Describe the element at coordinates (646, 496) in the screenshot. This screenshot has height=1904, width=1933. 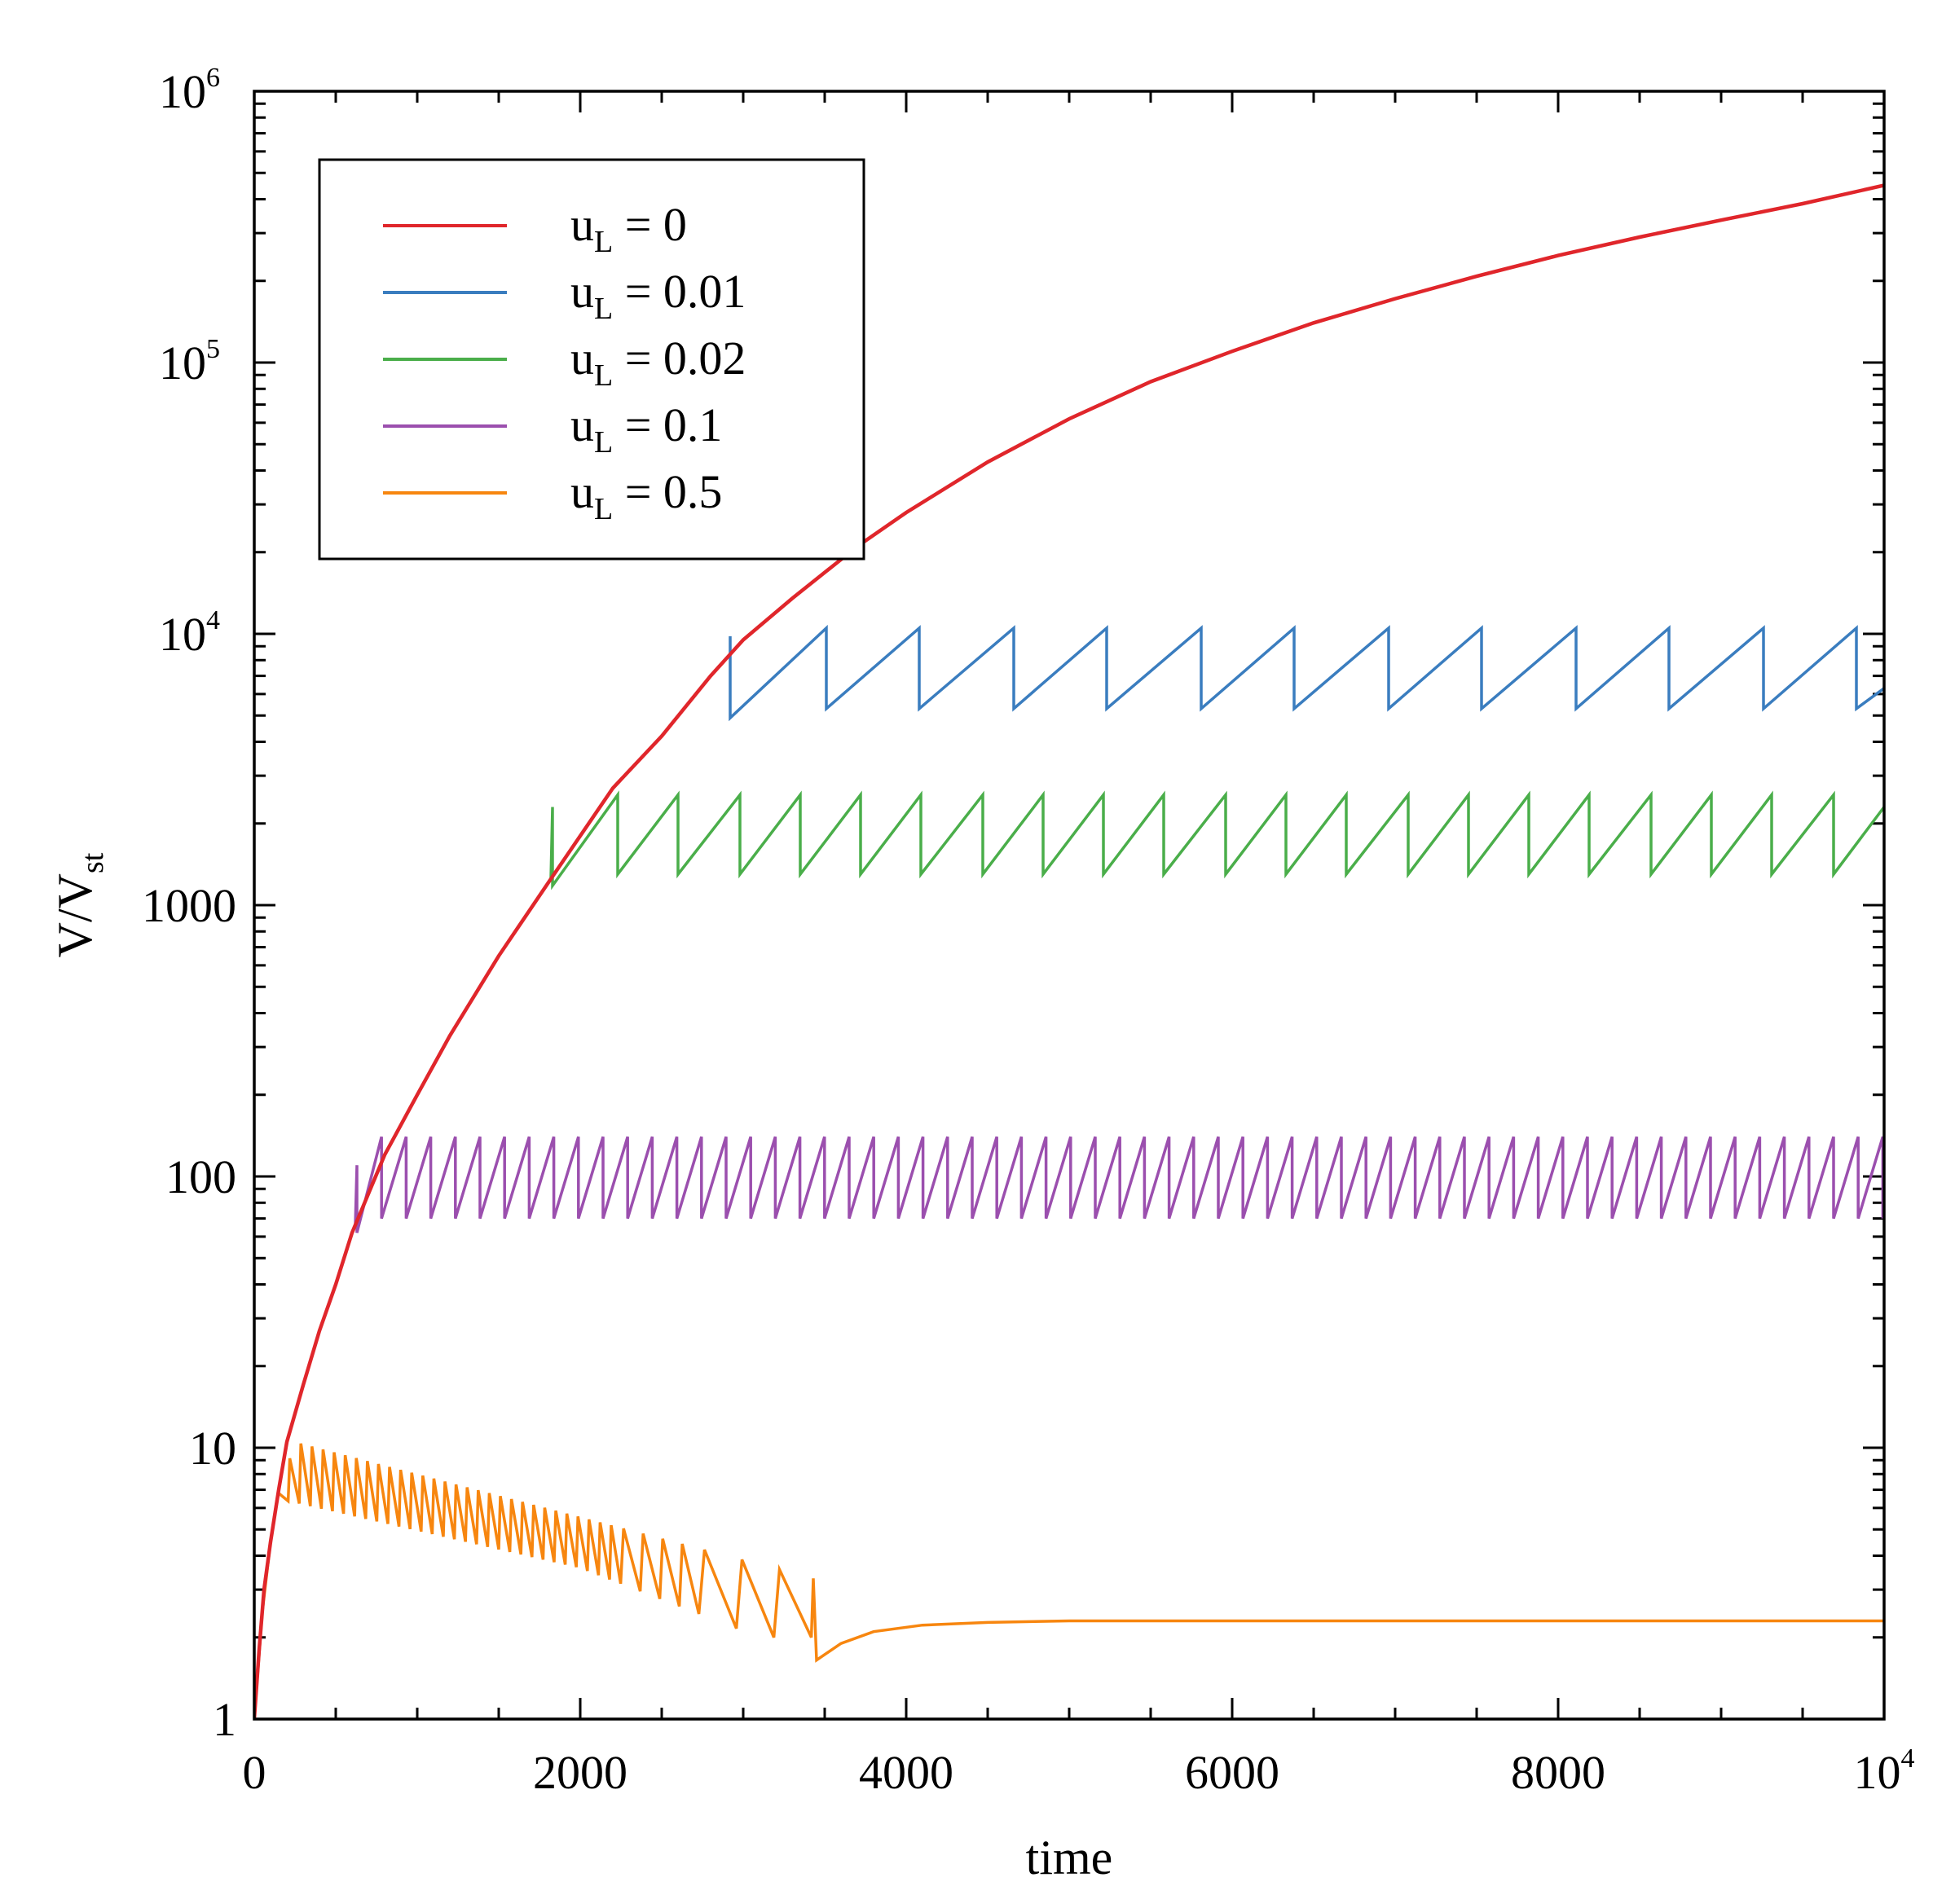
I see `legend-label: uL = 0.5` at that location.